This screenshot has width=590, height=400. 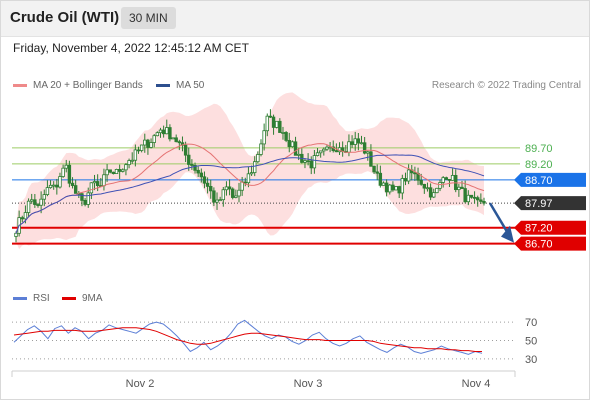 I want to click on forecast-arrow-shaft, so click(x=498, y=217).